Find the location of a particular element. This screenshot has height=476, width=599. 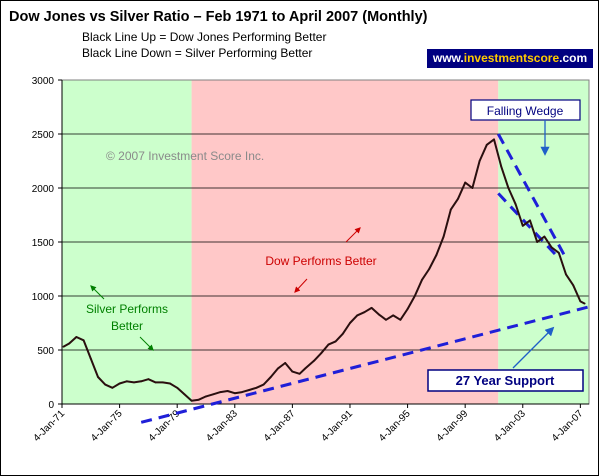

x-tick-label: 4-Jan-91 is located at coordinates (337, 426).